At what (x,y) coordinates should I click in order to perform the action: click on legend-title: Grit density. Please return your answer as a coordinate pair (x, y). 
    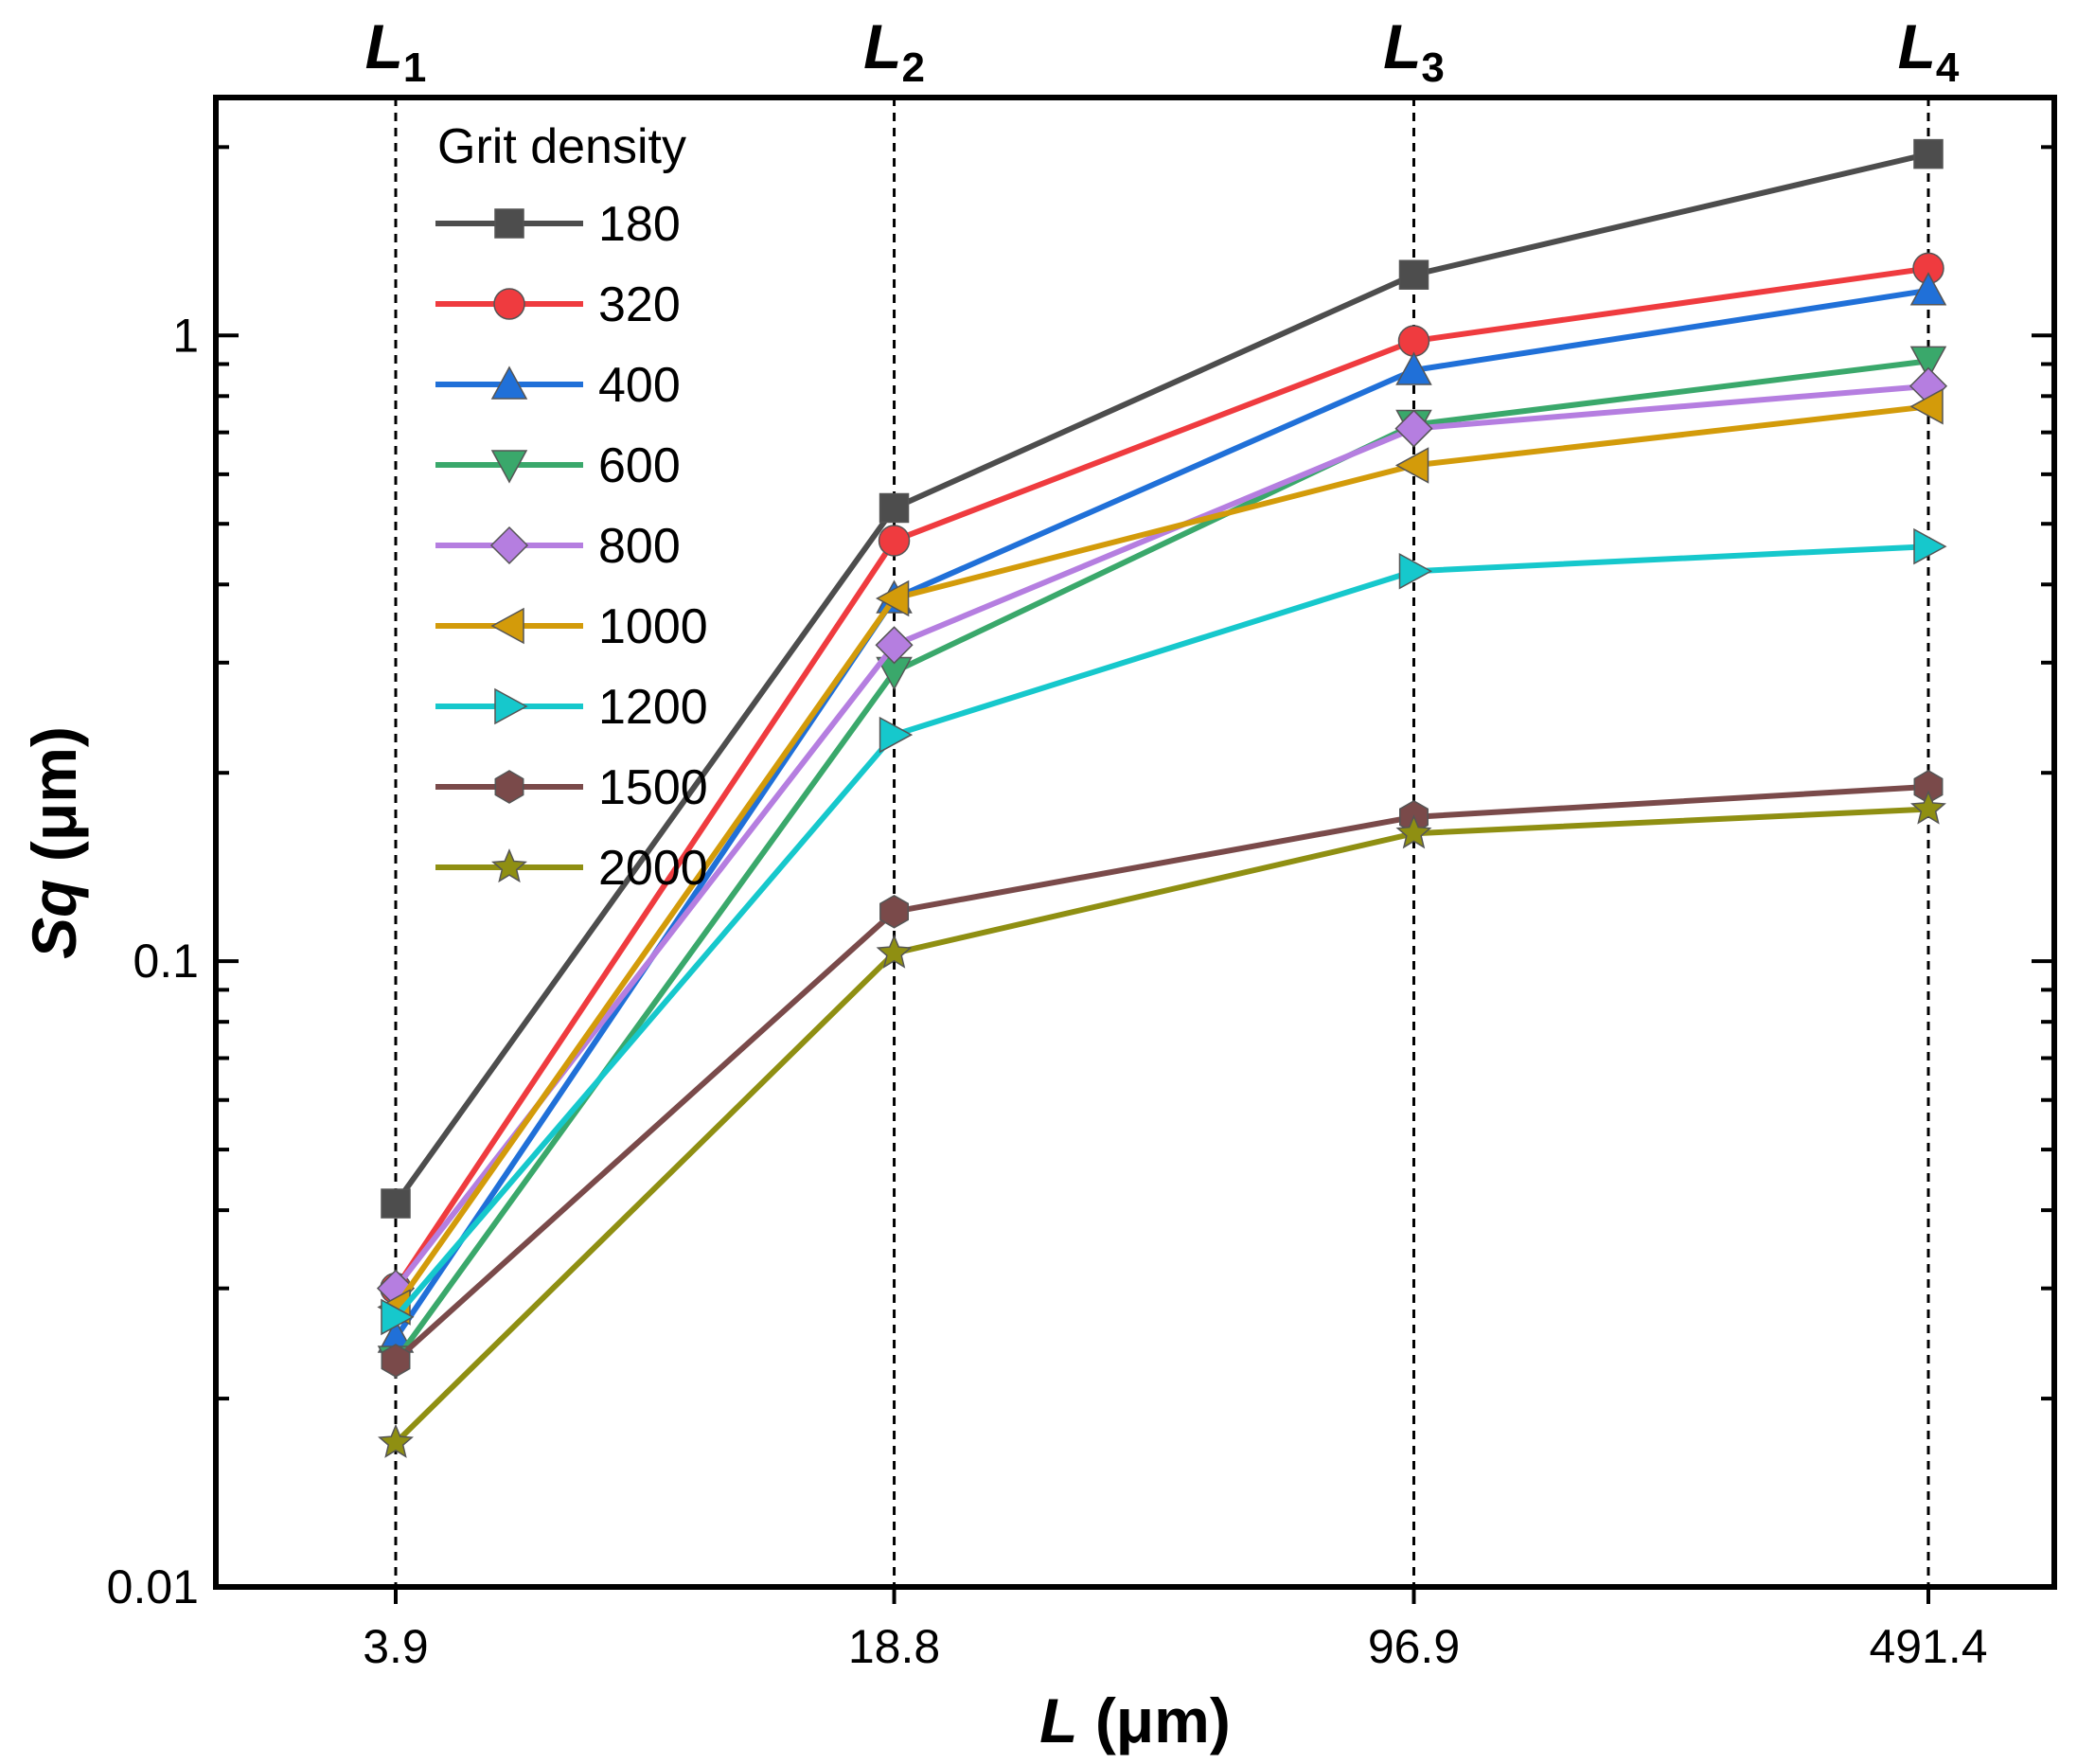
    Looking at the image, I should click on (561, 146).